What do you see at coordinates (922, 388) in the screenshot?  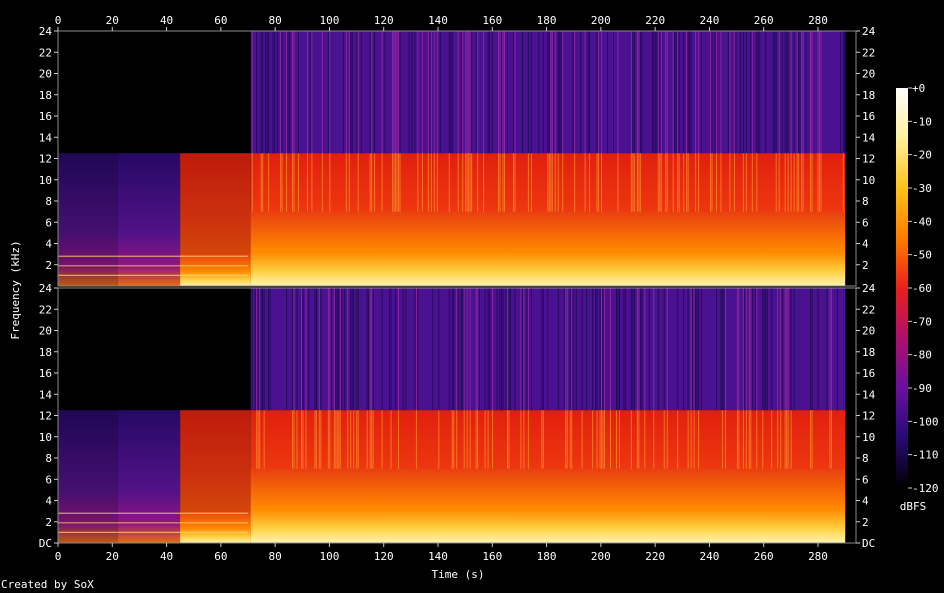 I see `colorbar-tick-label: -90` at bounding box center [922, 388].